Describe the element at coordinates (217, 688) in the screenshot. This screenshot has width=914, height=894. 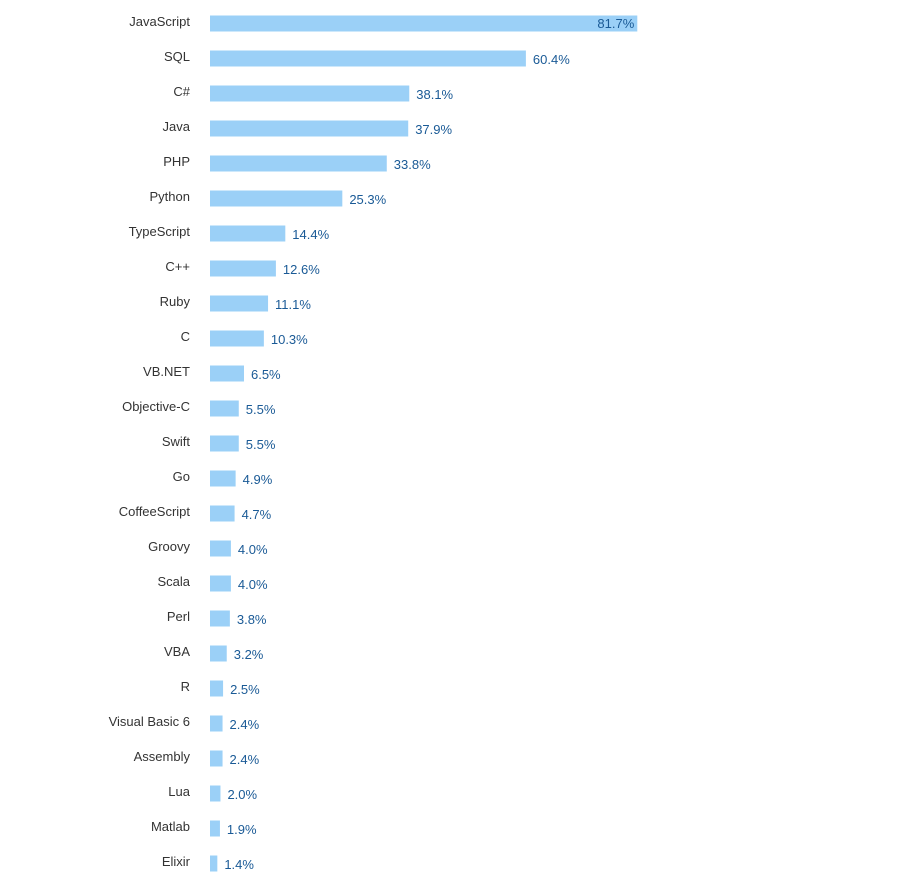
I see `bar-r` at that location.